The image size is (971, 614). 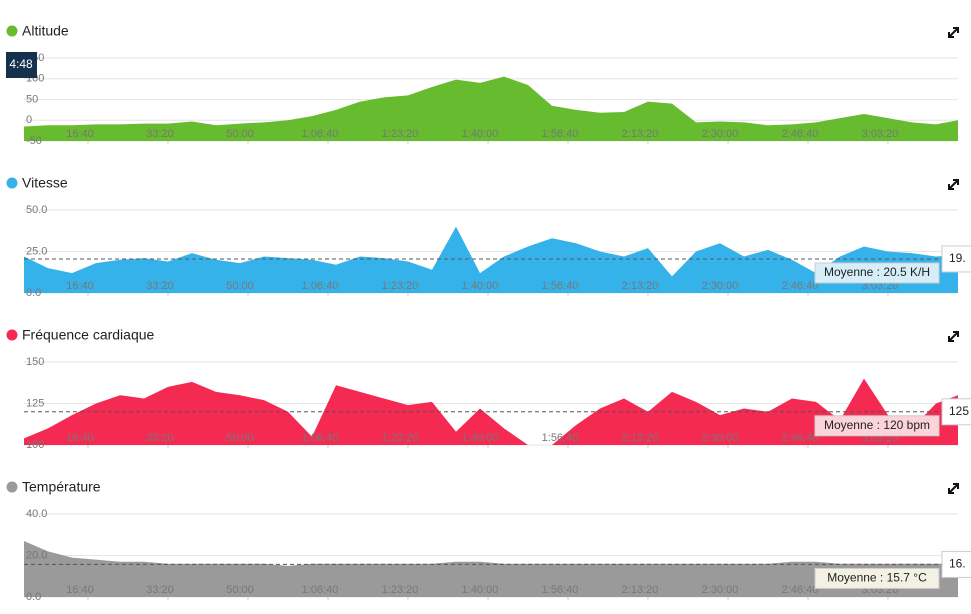 I want to click on average-label: Moyenne : 20.5 K/H, so click(x=877, y=272).